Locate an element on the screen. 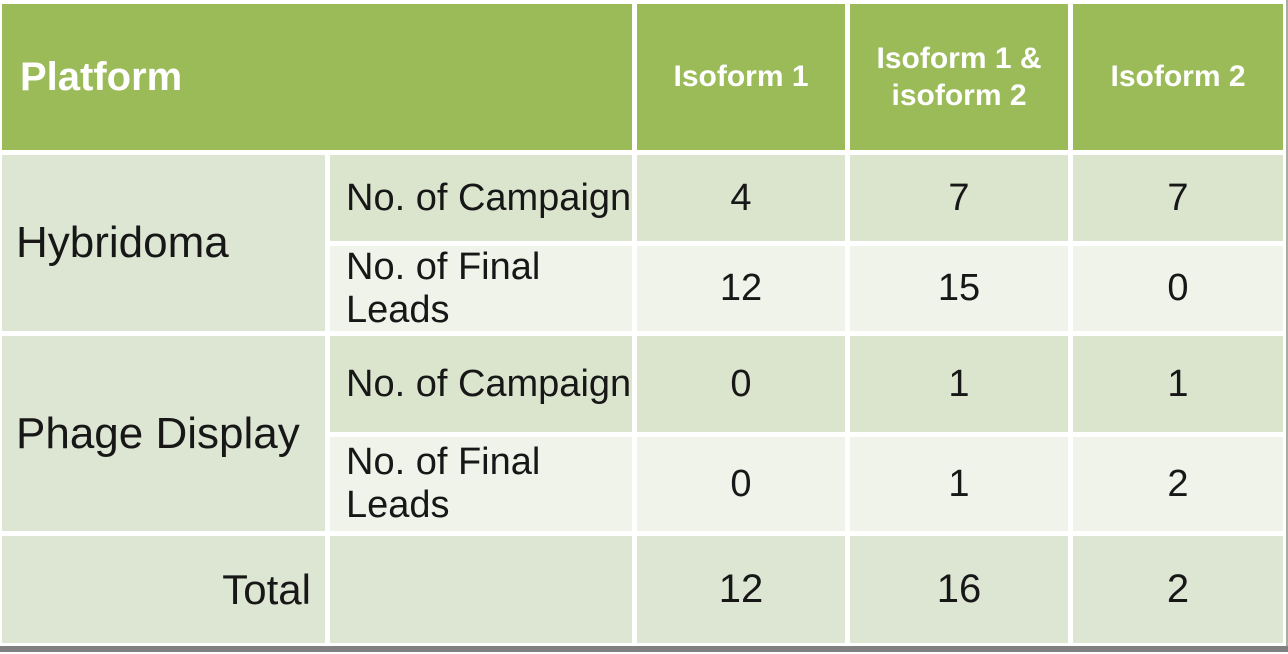 This screenshot has width=1288, height=654. header-platform: Platform is located at coordinates (317, 77).